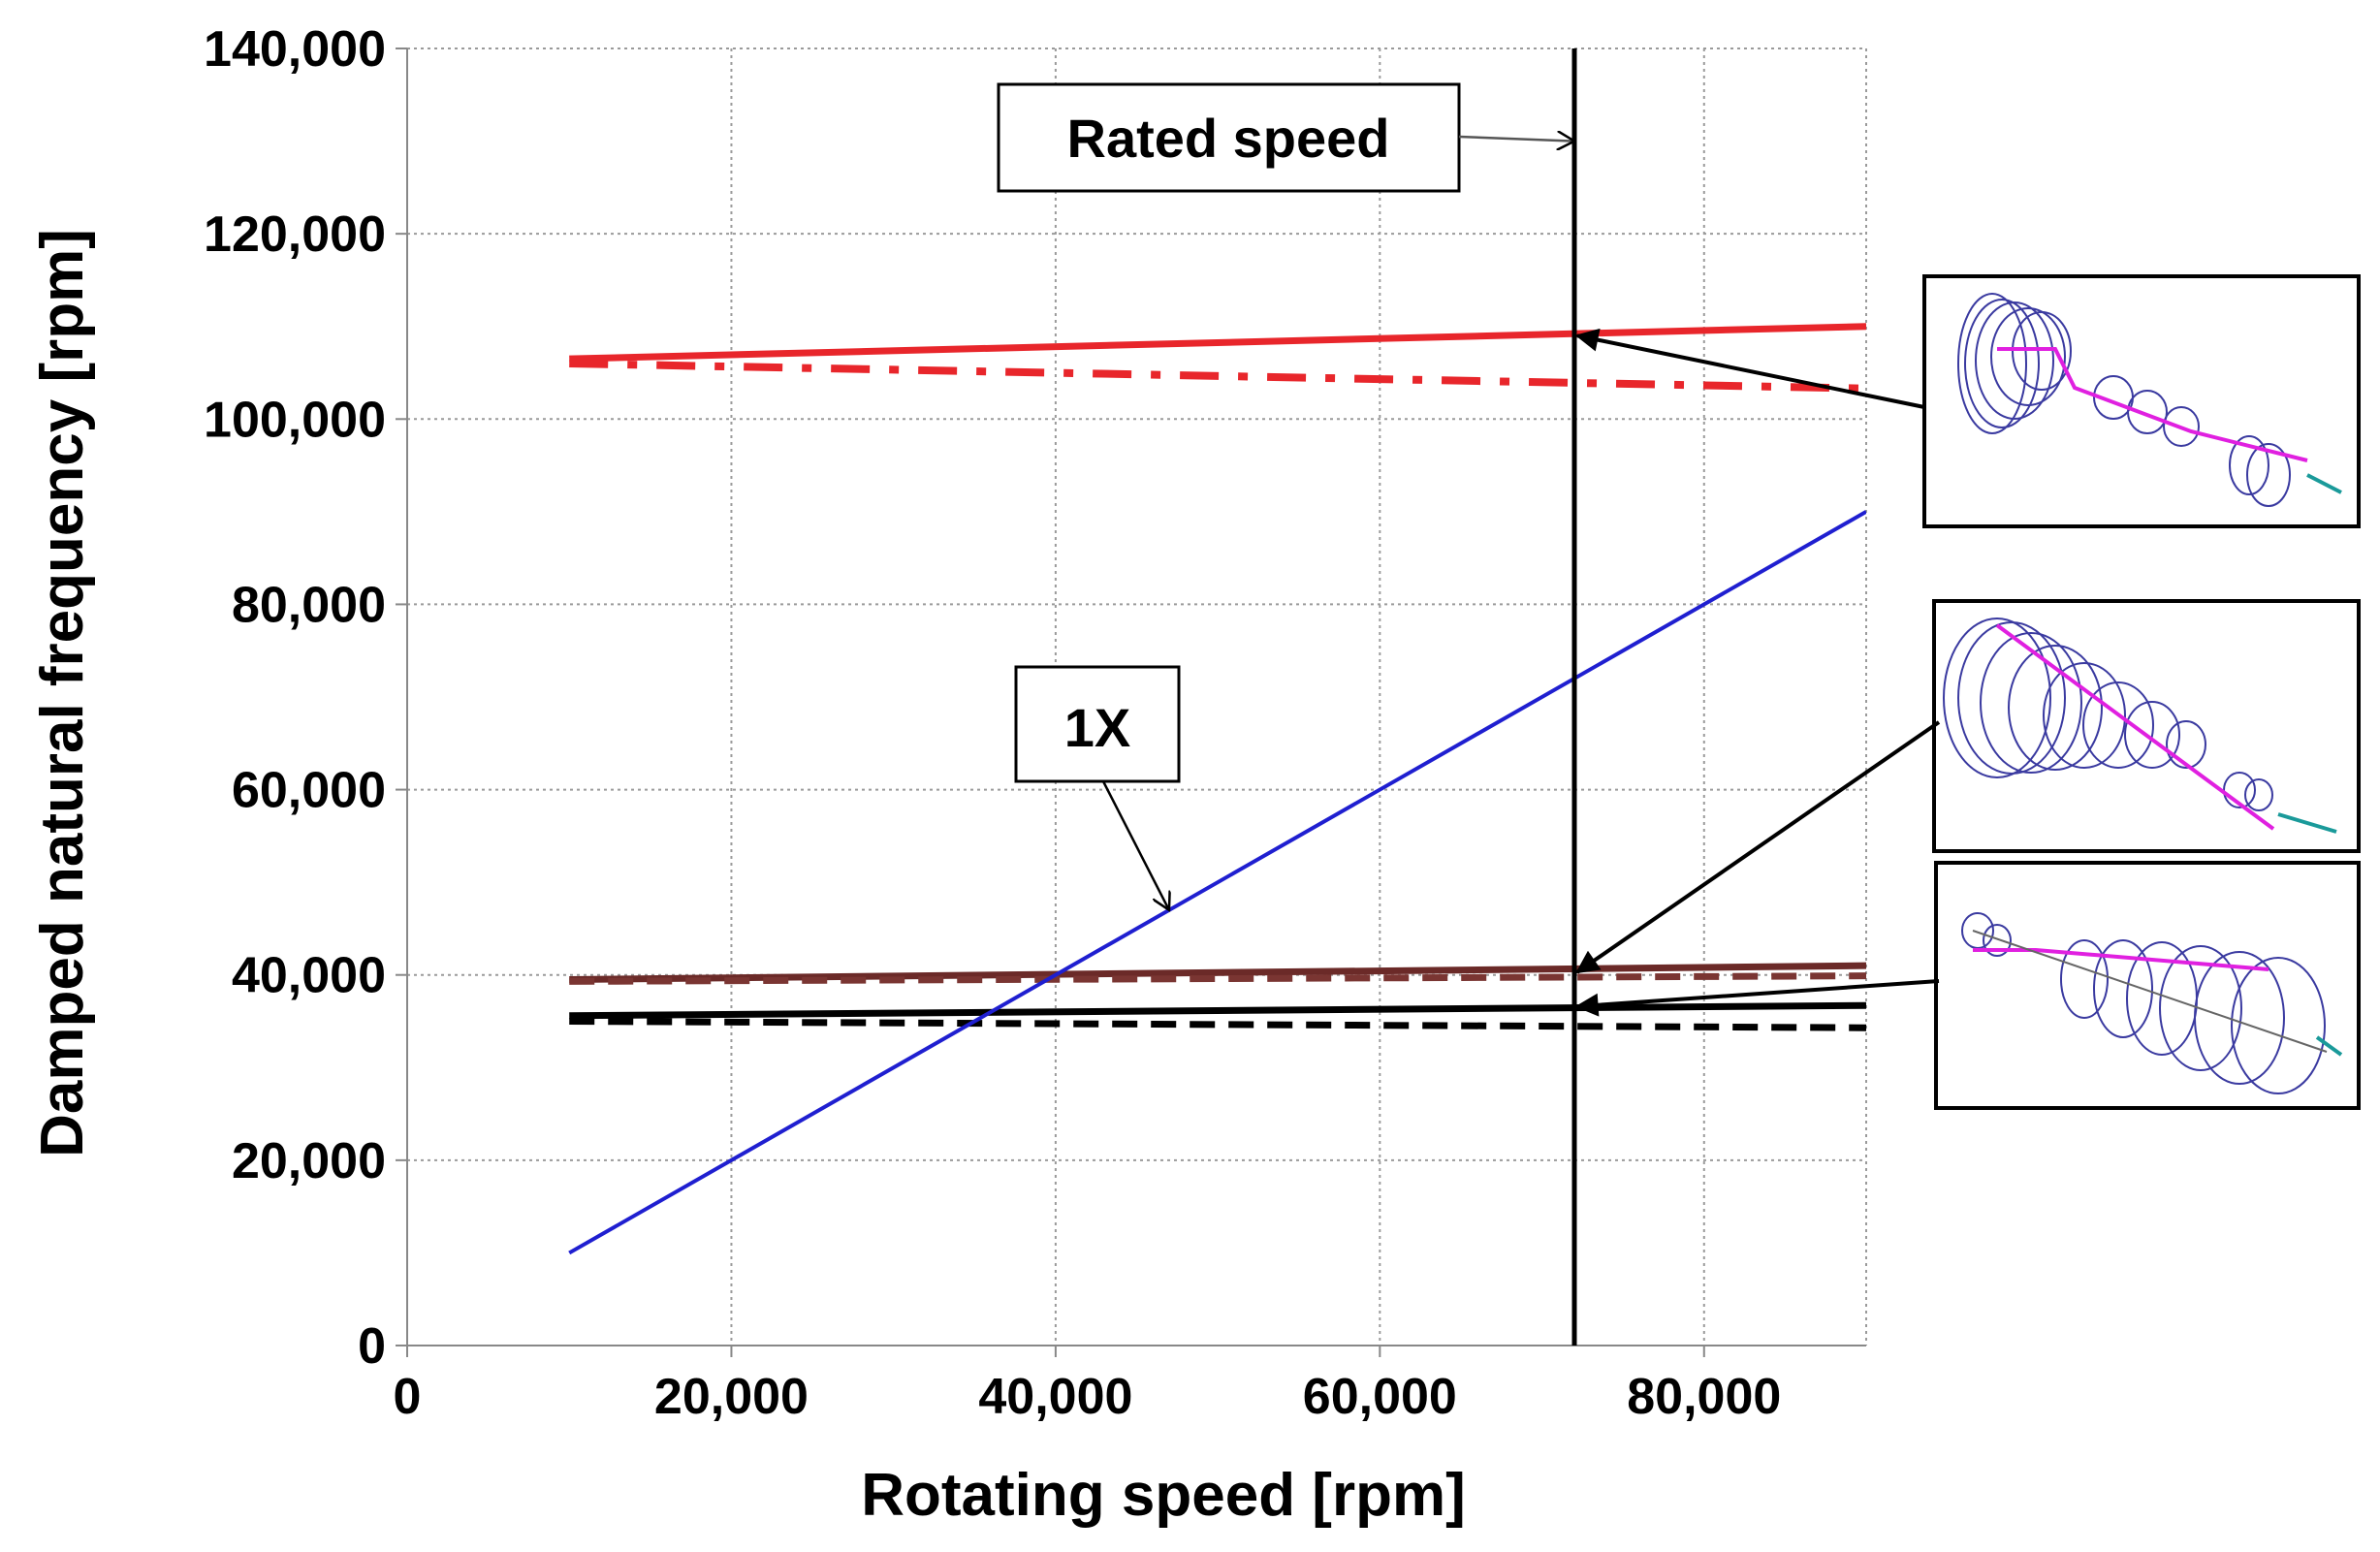 Image resolution: width=2380 pixels, height=1552 pixels. I want to click on y-tick-label: 80,000, so click(309, 605).